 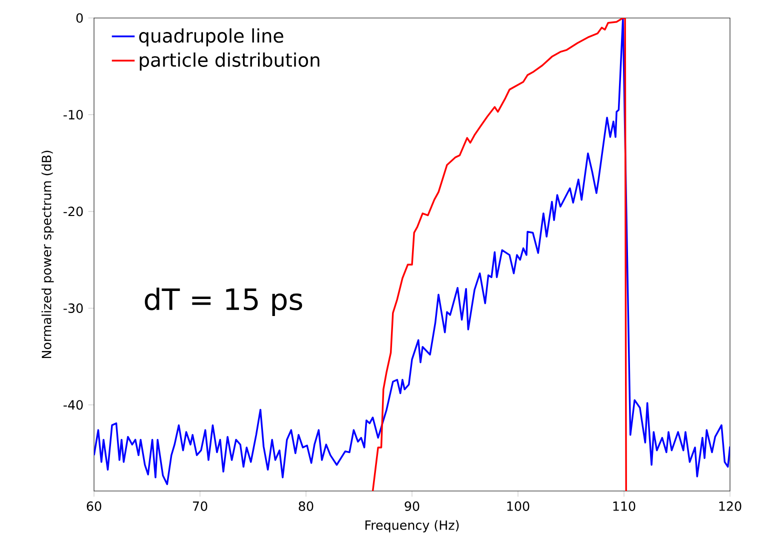 What do you see at coordinates (223, 302) in the screenshot?
I see `annotation: dT = 15 ps` at bounding box center [223, 302].